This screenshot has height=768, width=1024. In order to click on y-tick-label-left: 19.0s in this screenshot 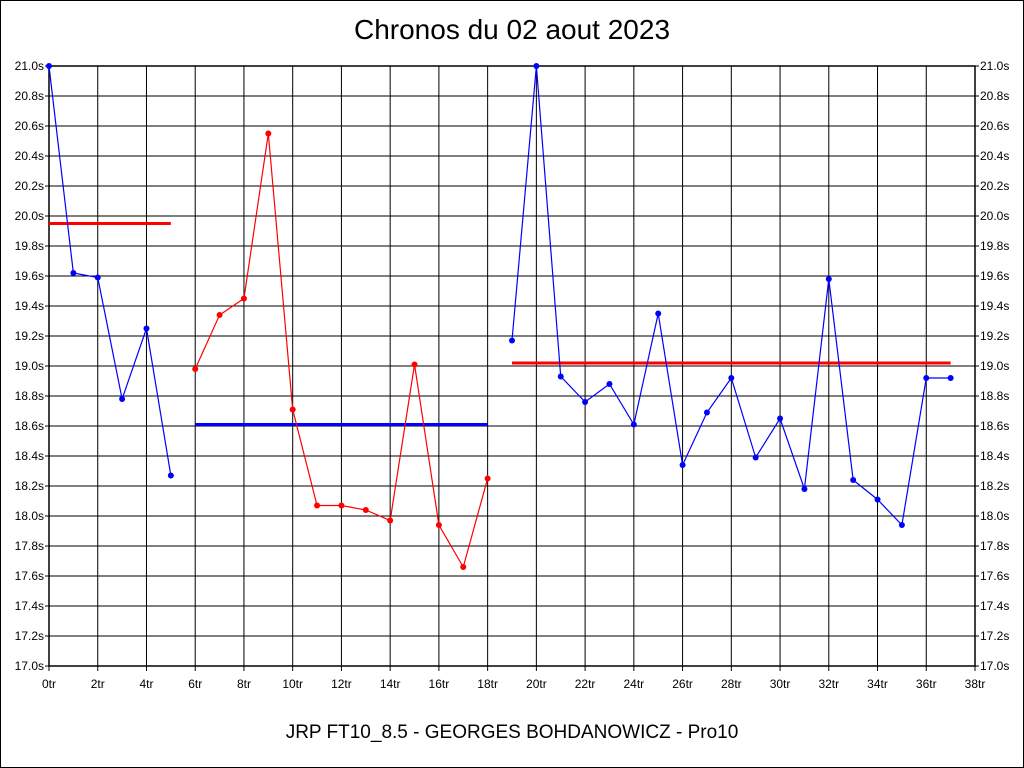, I will do `click(29, 366)`.